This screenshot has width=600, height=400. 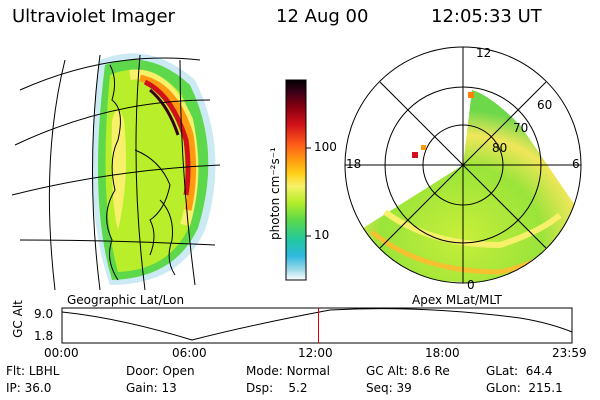 I want to click on timeline-x-tick: 18:00, so click(x=442, y=353).